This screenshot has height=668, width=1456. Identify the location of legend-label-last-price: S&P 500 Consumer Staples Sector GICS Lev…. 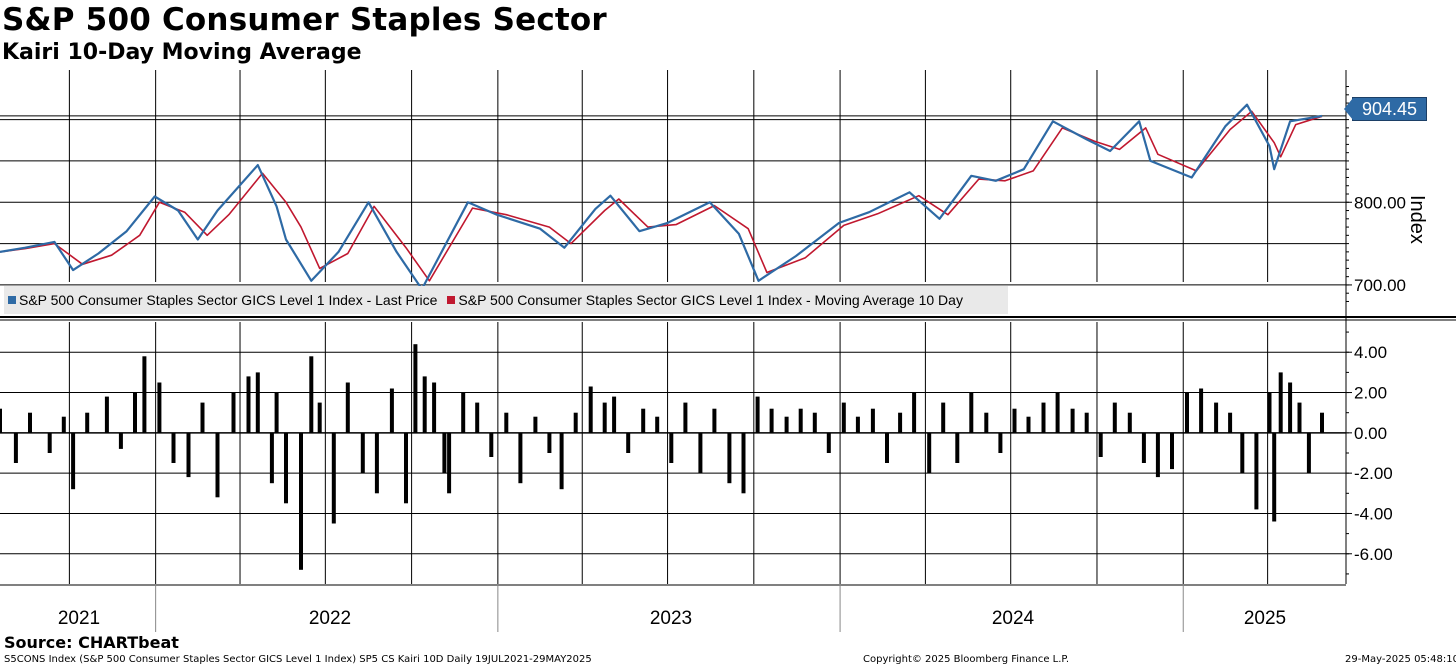
(228, 300).